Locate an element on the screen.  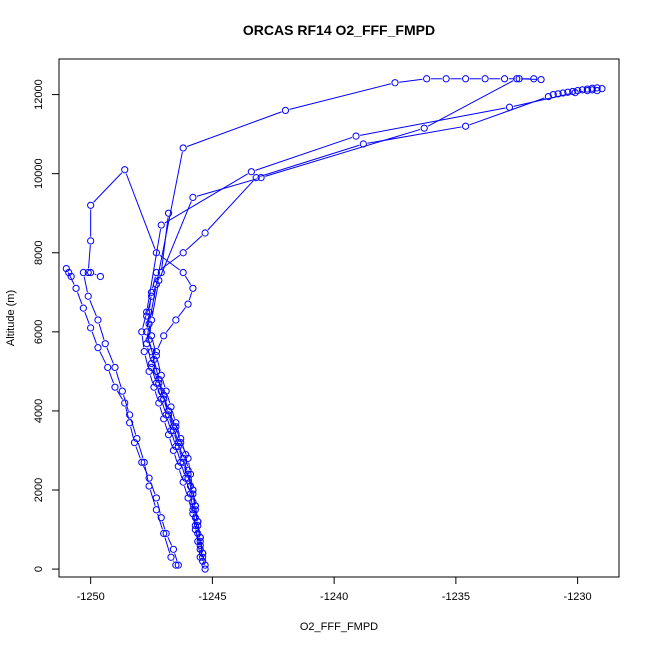
x-tick-label: -1235 is located at coordinates (456, 597).